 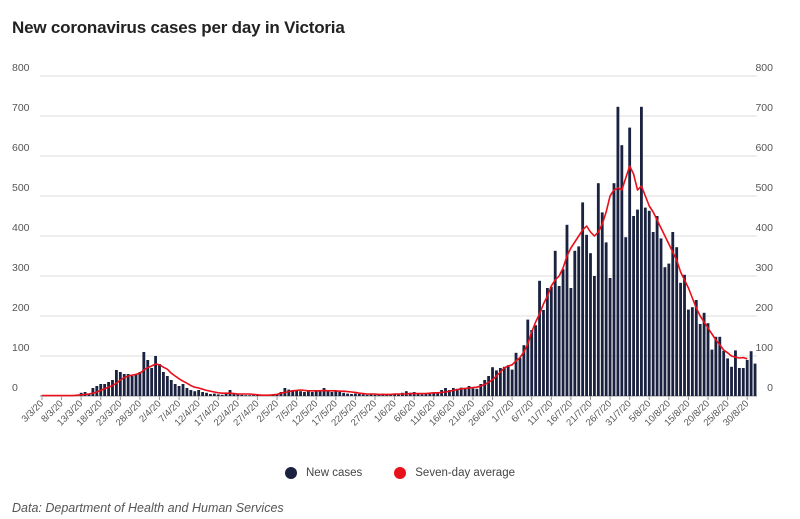 I want to click on y-tick-right-300: 300, so click(x=764, y=268).